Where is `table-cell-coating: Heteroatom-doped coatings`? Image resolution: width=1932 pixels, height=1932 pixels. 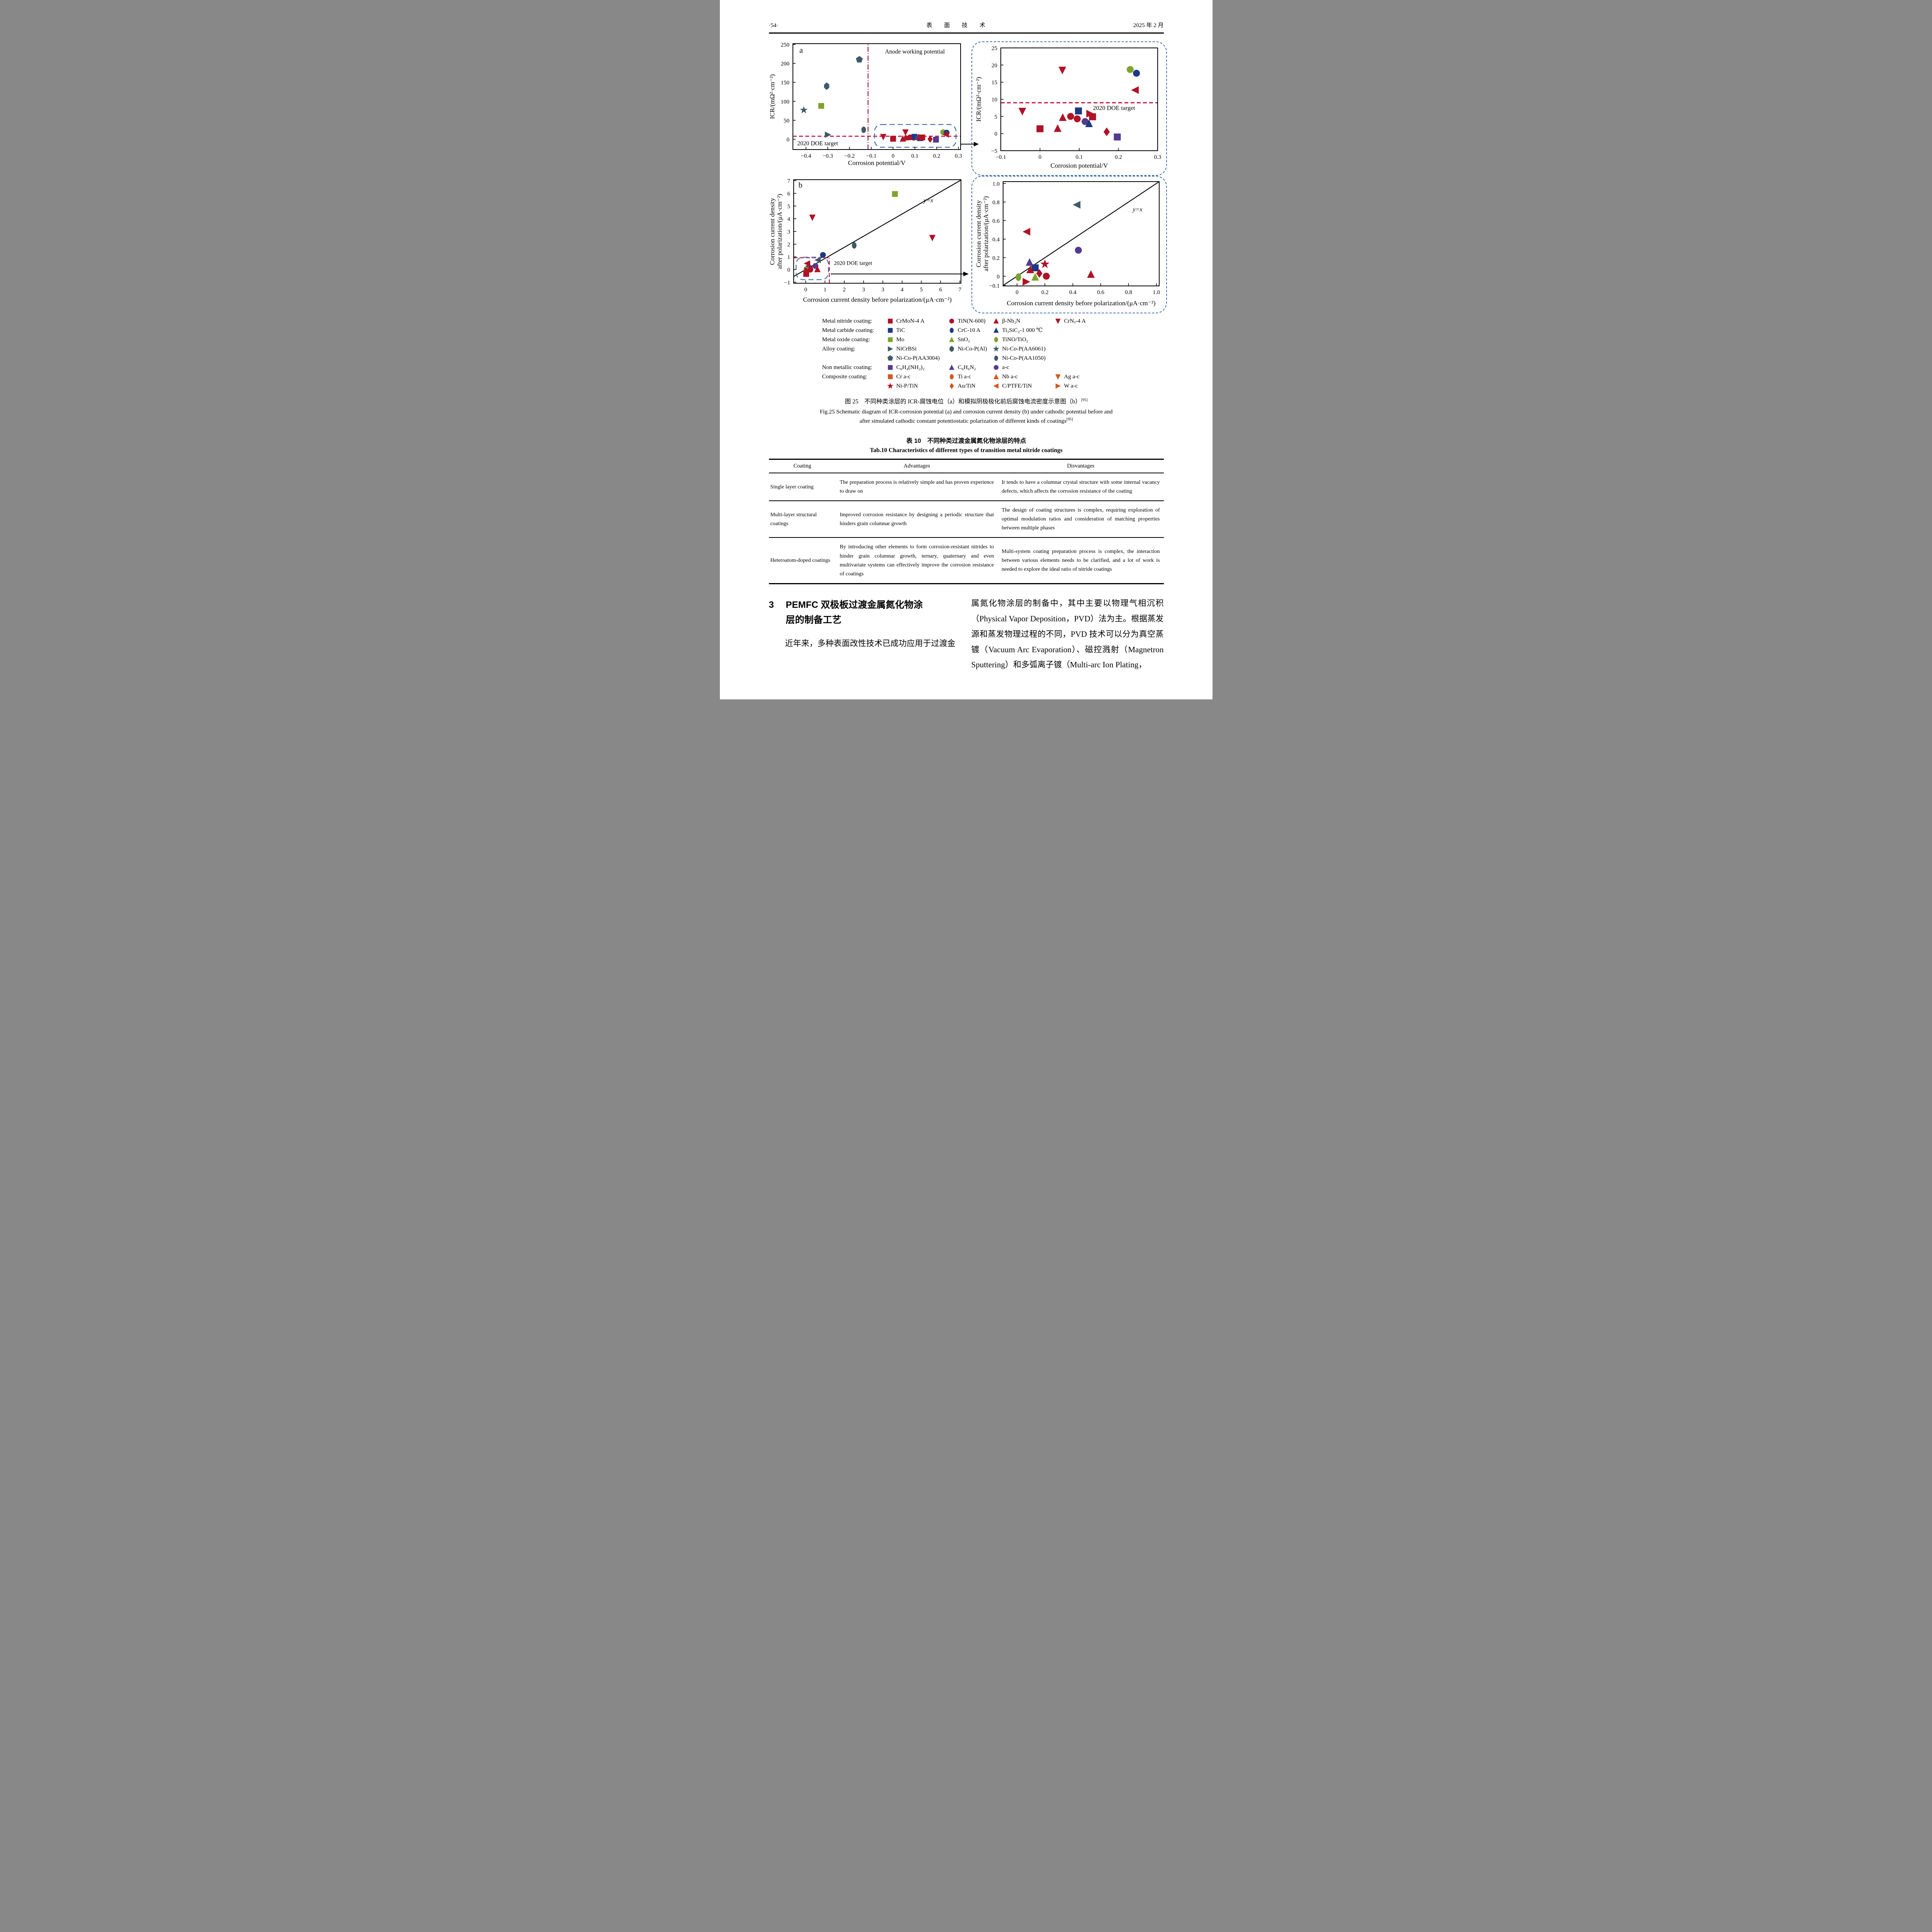
table-cell-coating: Heteroatom-doped coatings is located at coordinates (802, 560).